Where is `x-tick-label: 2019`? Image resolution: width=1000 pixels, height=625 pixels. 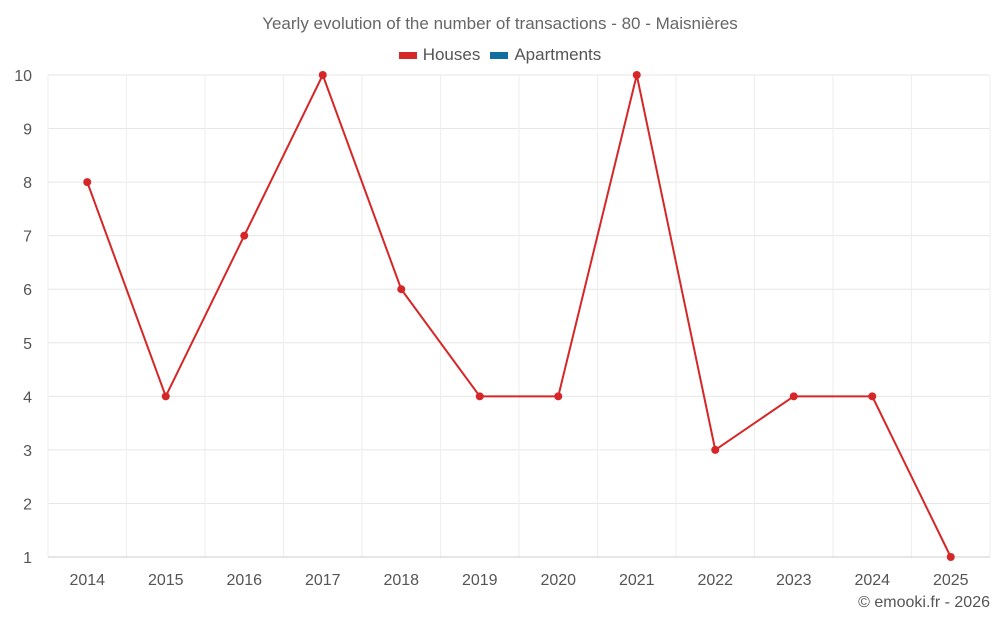
x-tick-label: 2019 is located at coordinates (480, 580).